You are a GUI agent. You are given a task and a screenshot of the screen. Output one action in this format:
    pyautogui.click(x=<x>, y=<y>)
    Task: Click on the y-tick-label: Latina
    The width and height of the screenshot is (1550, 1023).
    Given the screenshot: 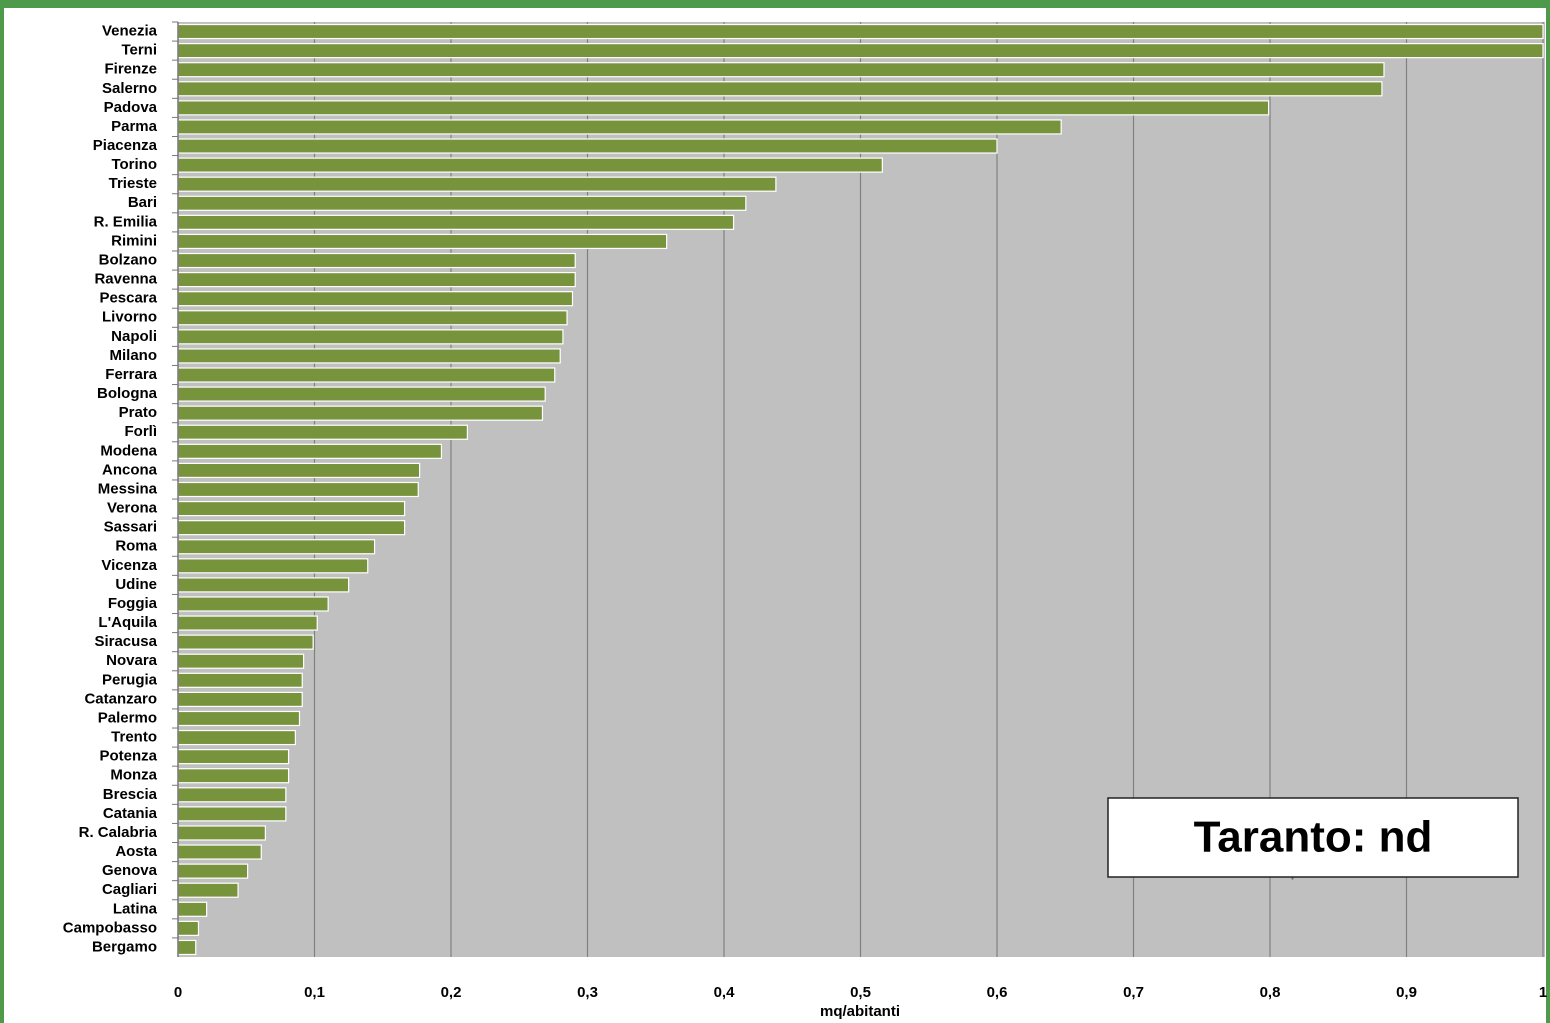 What is the action you would take?
    pyautogui.click(x=135, y=908)
    